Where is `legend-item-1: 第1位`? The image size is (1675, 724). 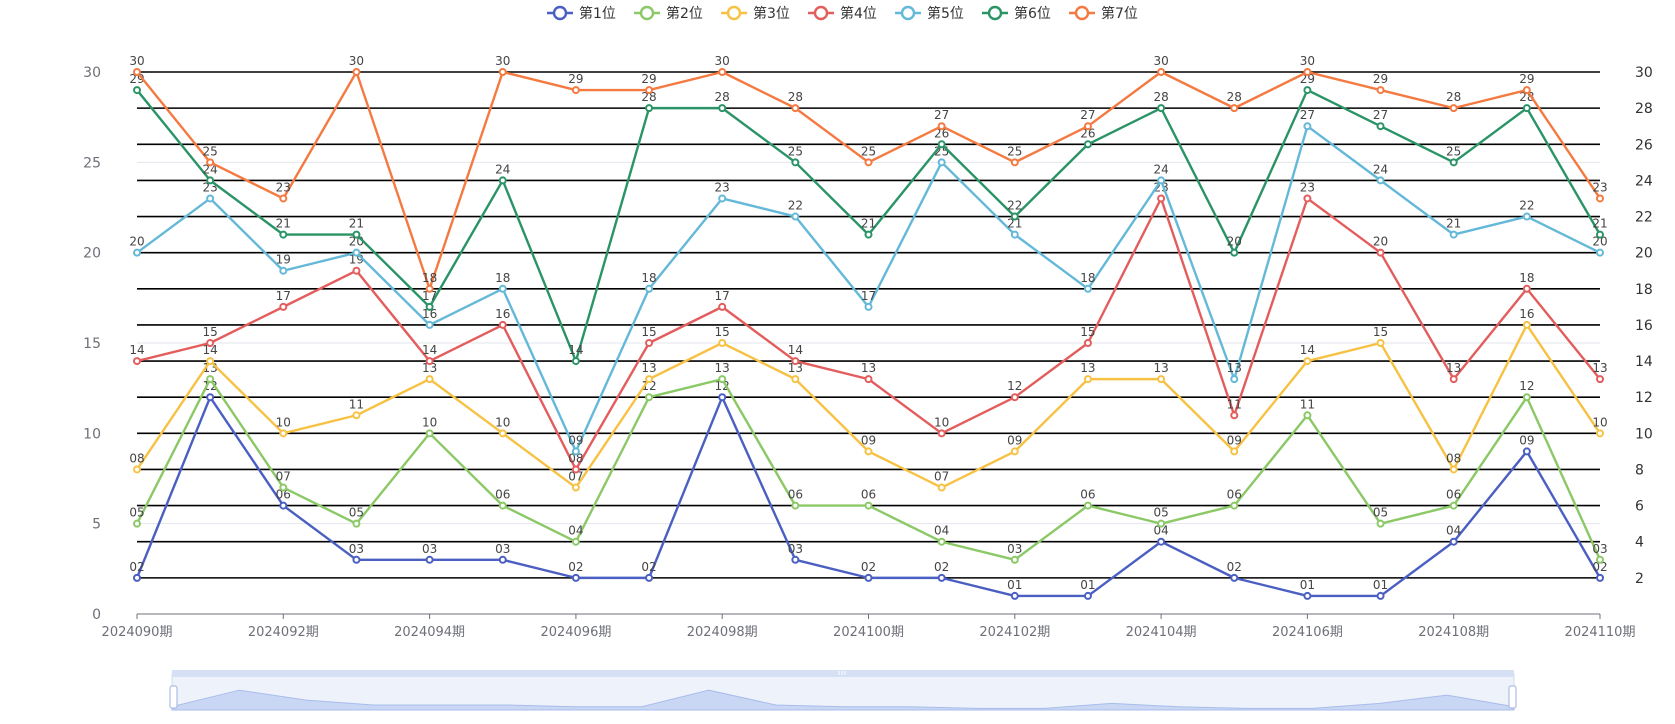
legend-item-1: 第1位 is located at coordinates (581, 13).